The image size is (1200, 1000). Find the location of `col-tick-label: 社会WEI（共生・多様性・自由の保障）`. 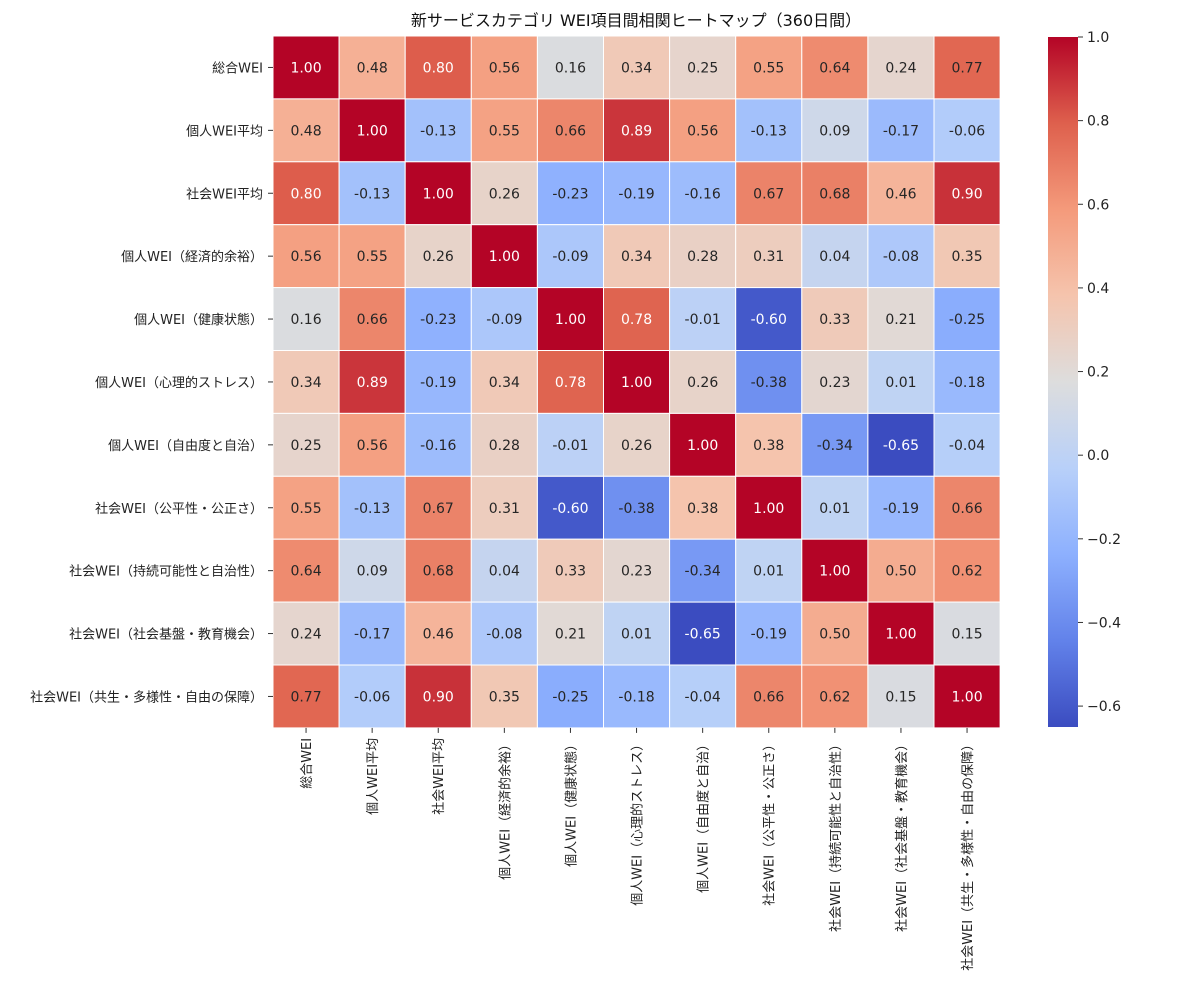

col-tick-label: 社会WEI（共生・多様性・自由の保障） is located at coordinates (968, 854).